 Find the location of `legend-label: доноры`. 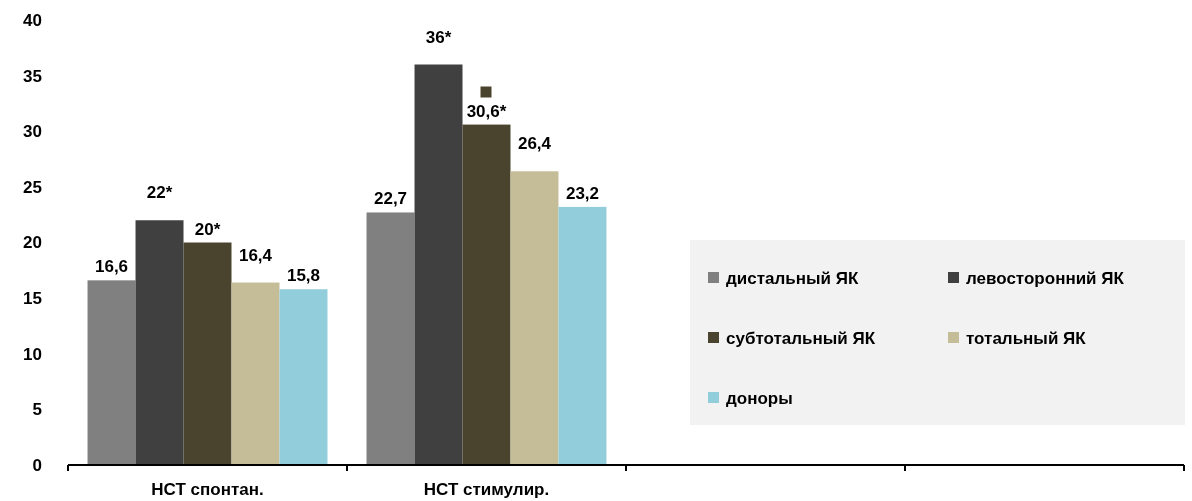

legend-label: доноры is located at coordinates (759, 398).